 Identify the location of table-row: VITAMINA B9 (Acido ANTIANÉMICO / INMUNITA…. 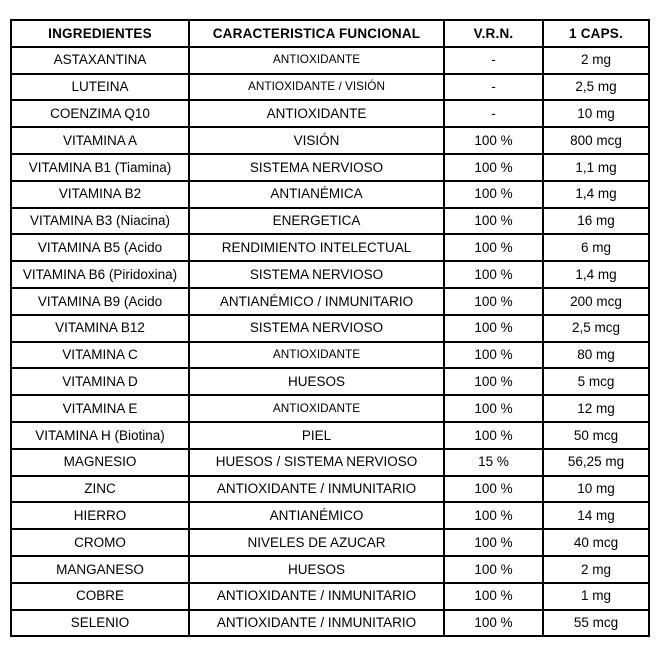
(330, 301).